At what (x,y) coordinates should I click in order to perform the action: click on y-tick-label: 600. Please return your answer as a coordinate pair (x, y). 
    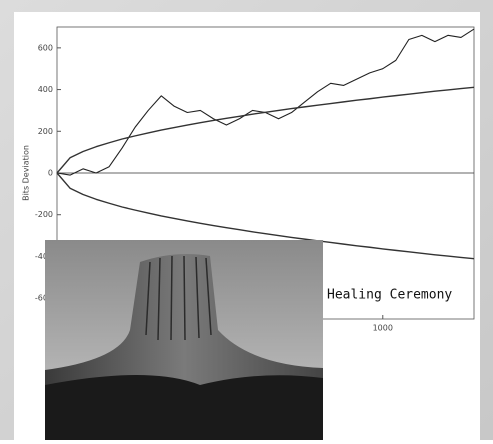
    Looking at the image, I should click on (45, 47).